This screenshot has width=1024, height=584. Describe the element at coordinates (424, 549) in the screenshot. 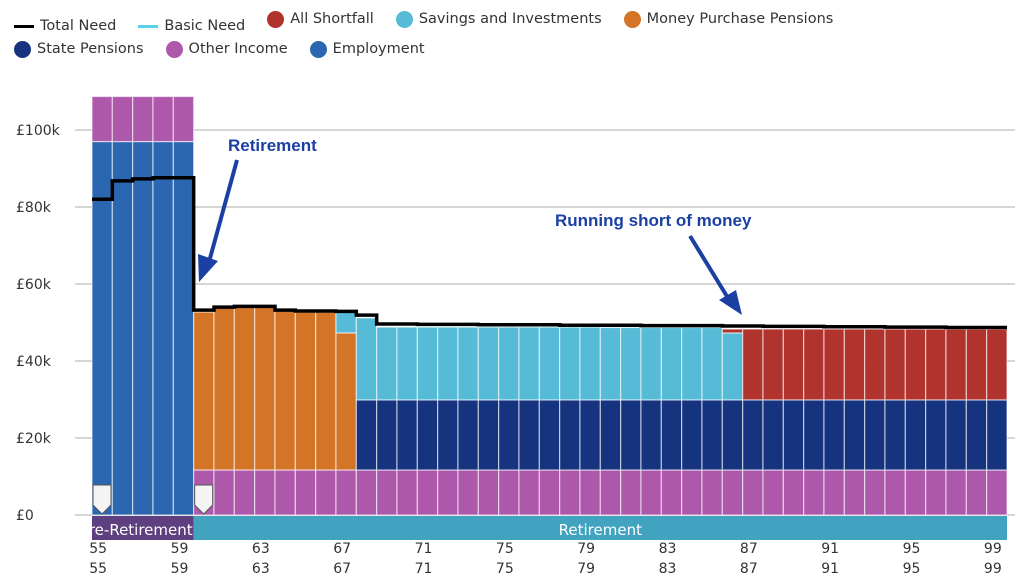

I see `x-tick-label: 71` at that location.